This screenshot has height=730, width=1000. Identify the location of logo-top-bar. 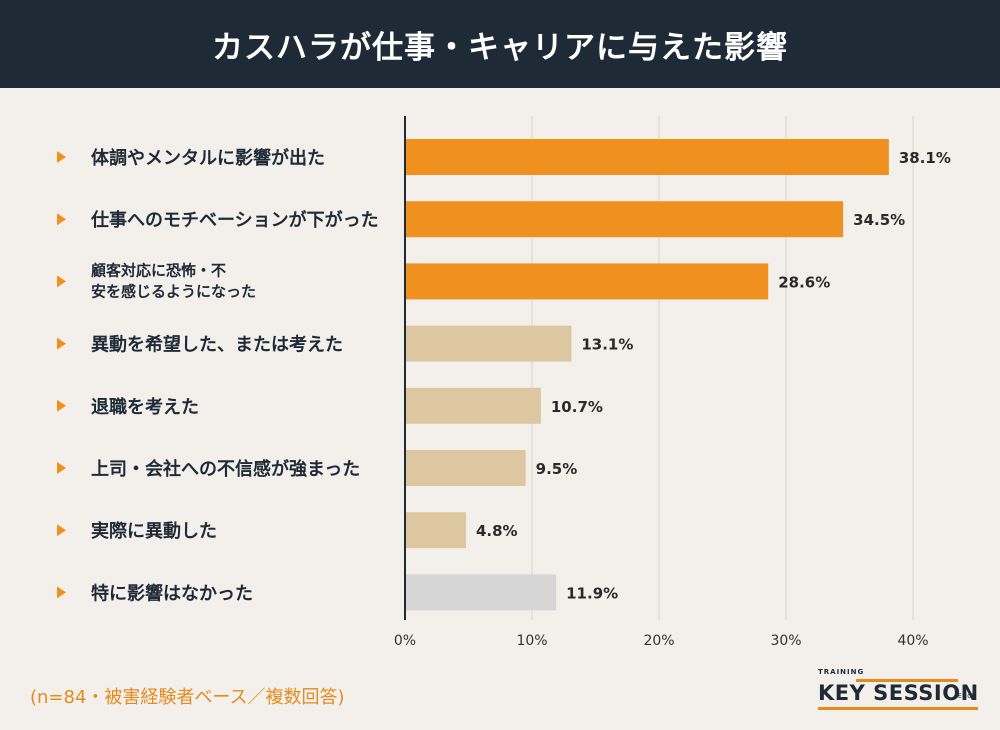
(907, 680).